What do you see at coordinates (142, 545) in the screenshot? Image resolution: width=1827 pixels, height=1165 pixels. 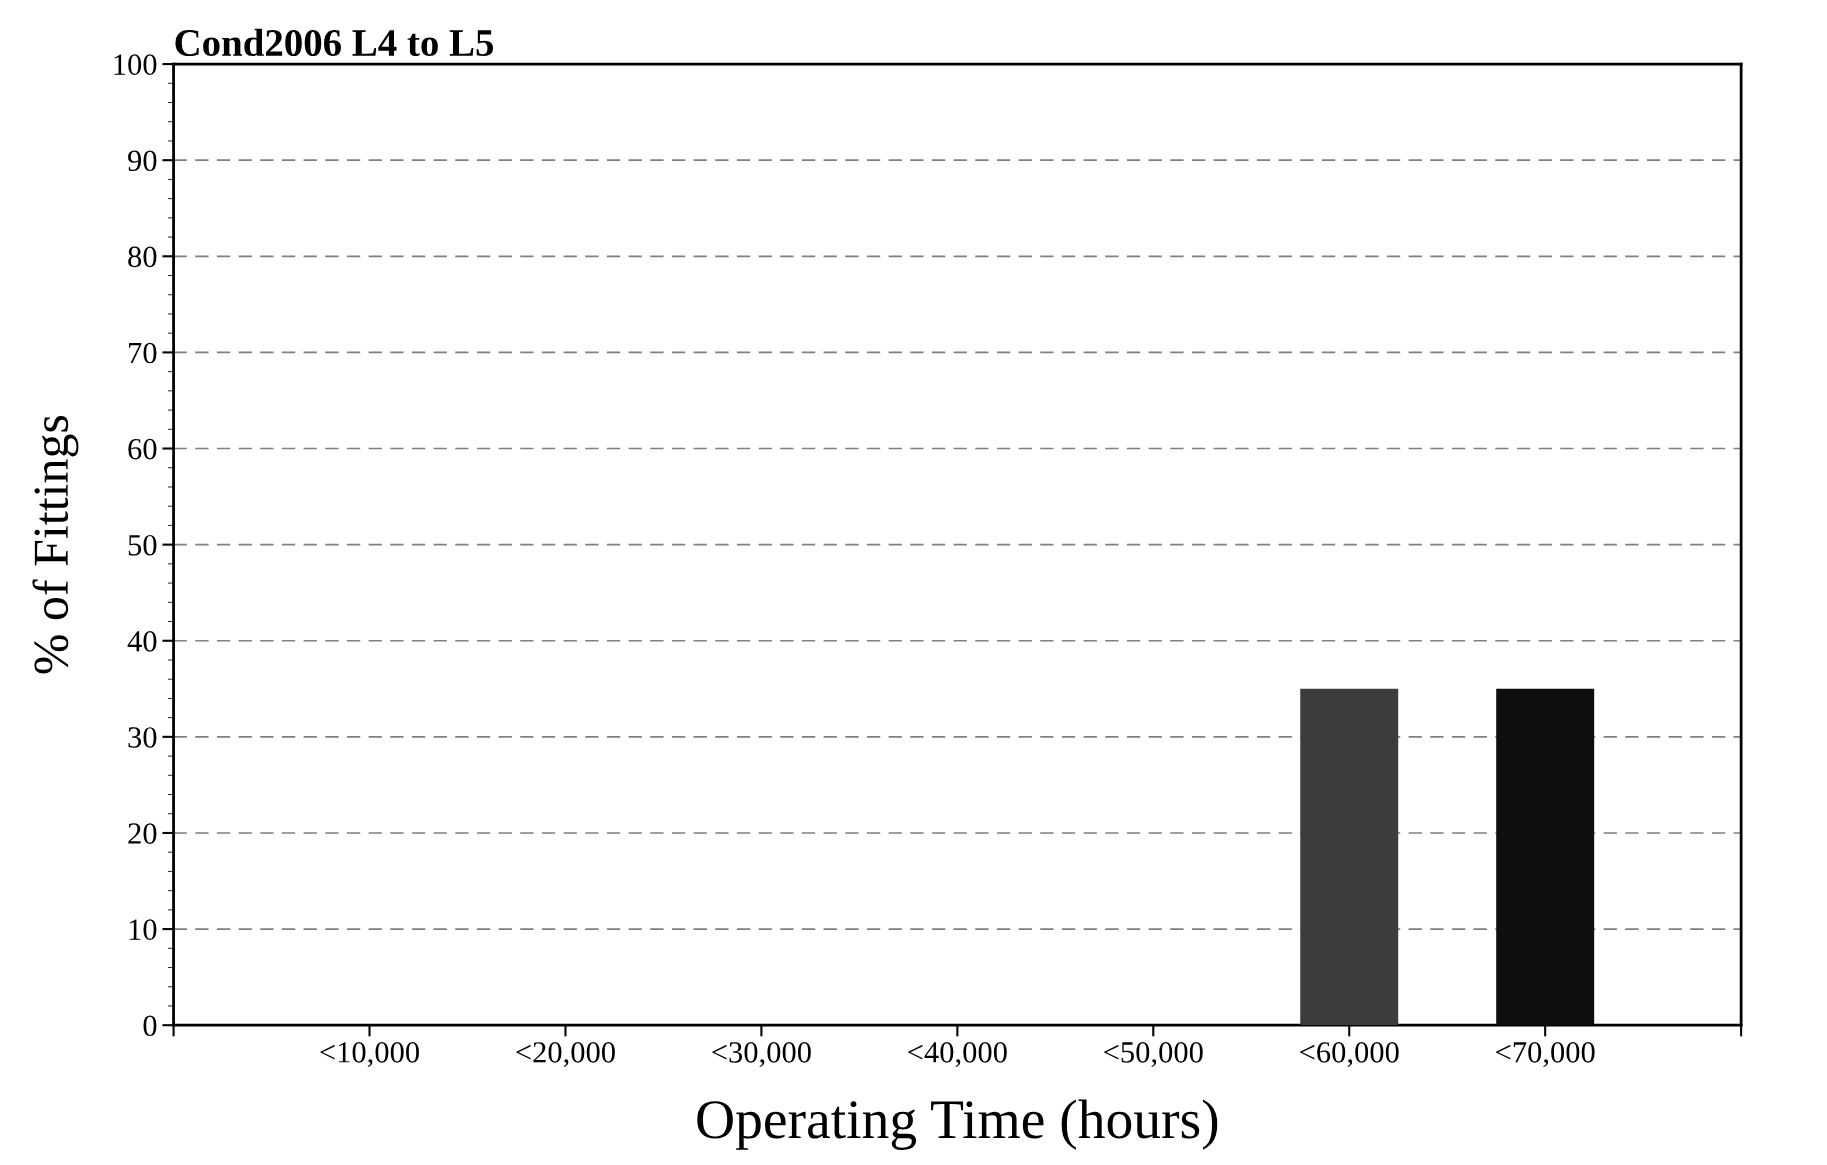 I see `y-tick-label: 50` at bounding box center [142, 545].